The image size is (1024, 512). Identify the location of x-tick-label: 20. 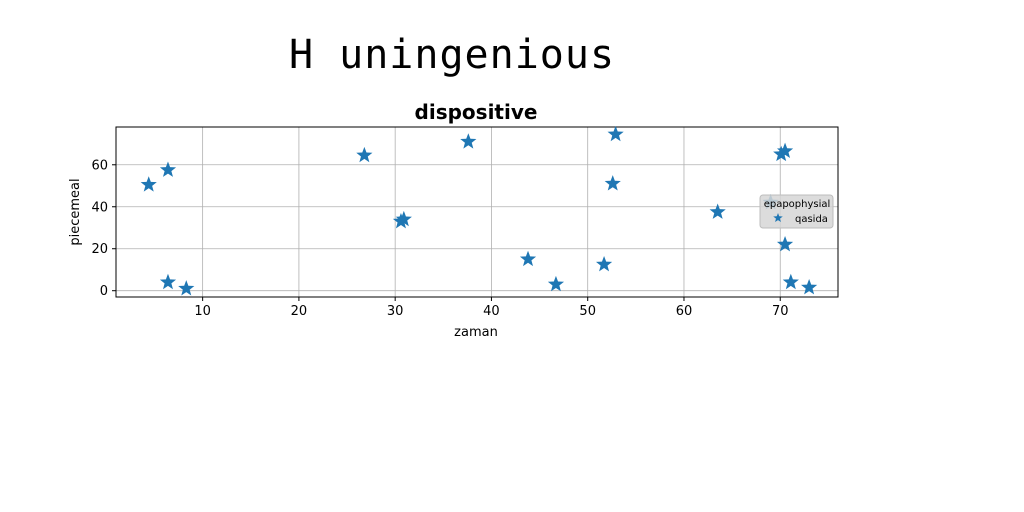
(299, 311).